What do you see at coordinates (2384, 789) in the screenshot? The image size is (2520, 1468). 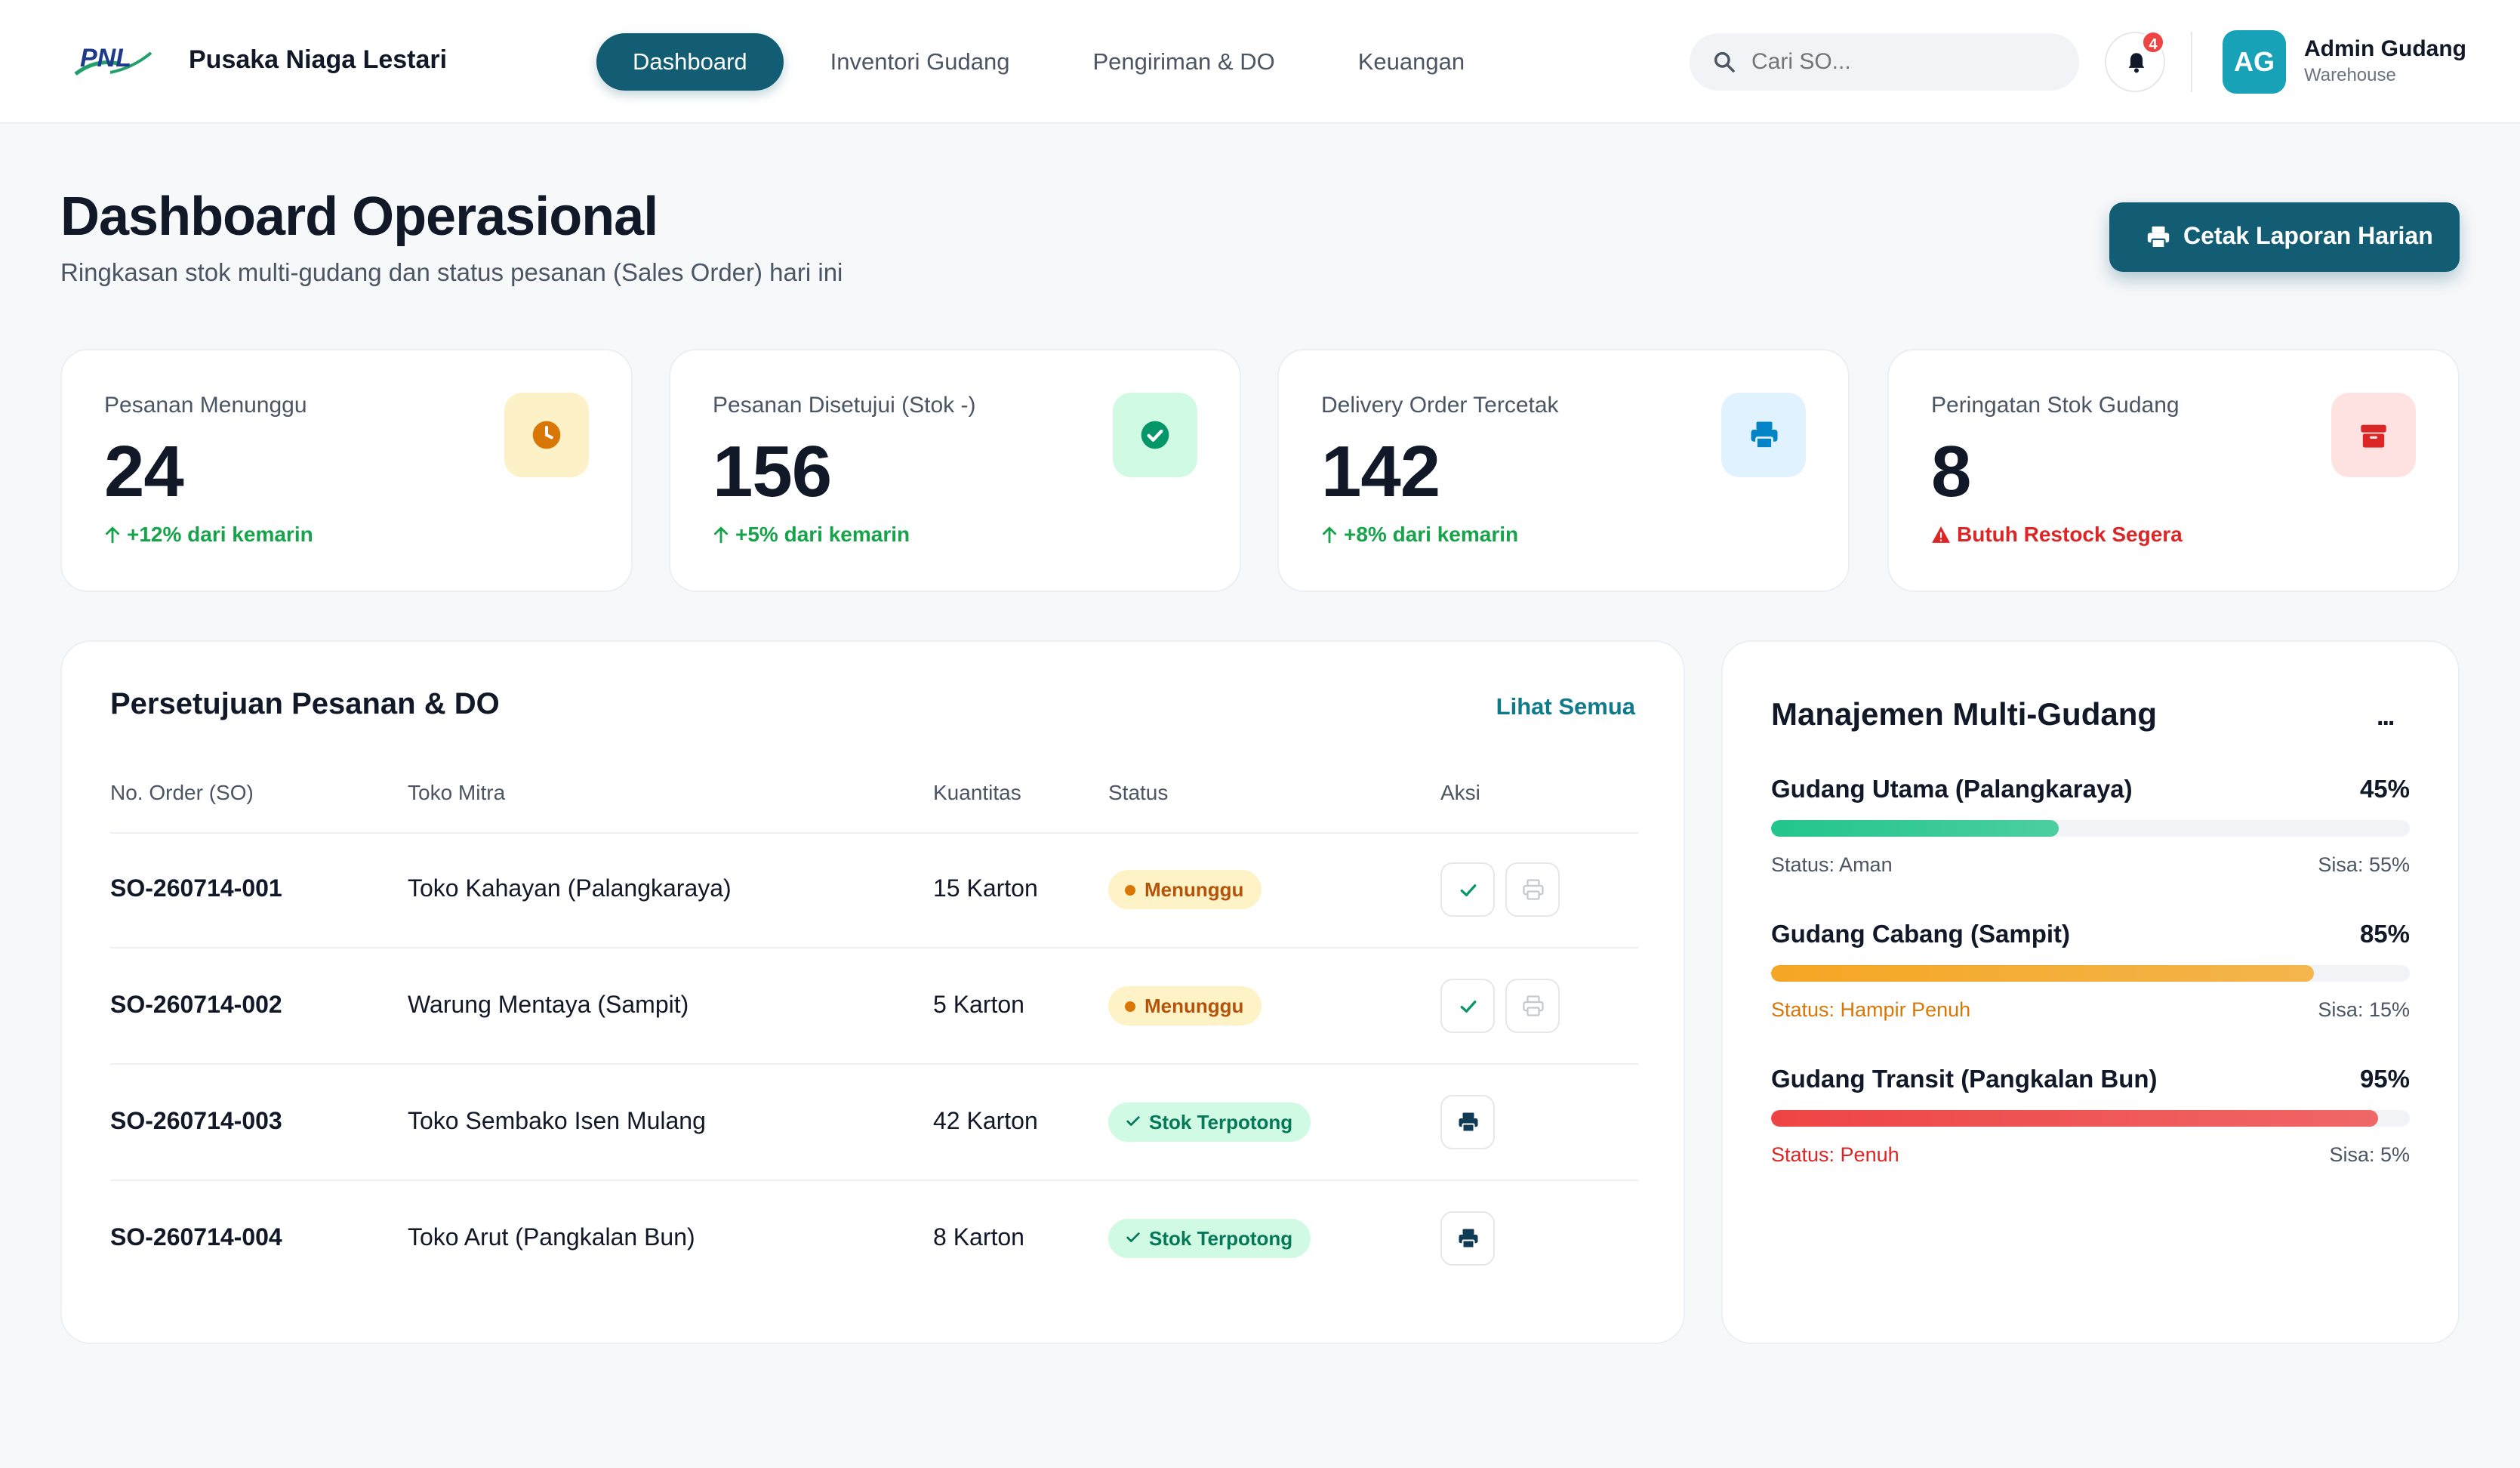 I see `warehouse-percent: 45%` at bounding box center [2384, 789].